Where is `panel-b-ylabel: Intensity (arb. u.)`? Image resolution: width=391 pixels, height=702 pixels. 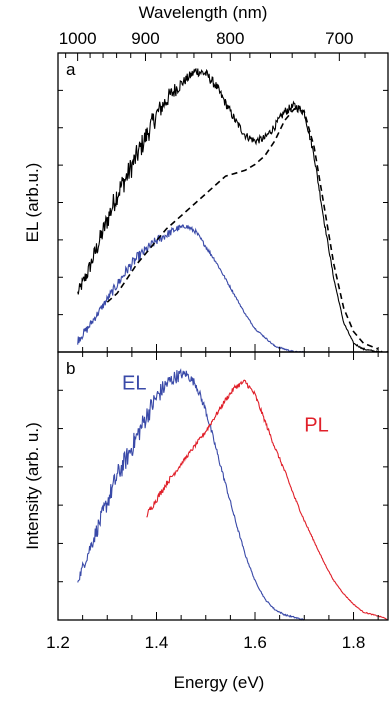
panel-b-ylabel: Intensity (arb. u.) is located at coordinates (32, 486).